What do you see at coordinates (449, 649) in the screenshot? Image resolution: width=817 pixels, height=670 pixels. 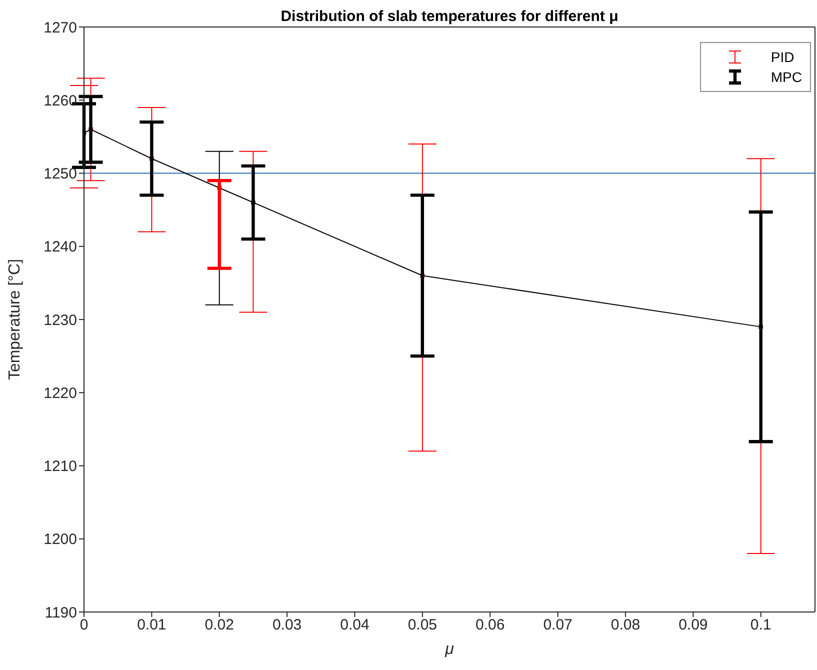 I see `x-axis-title: μ` at bounding box center [449, 649].